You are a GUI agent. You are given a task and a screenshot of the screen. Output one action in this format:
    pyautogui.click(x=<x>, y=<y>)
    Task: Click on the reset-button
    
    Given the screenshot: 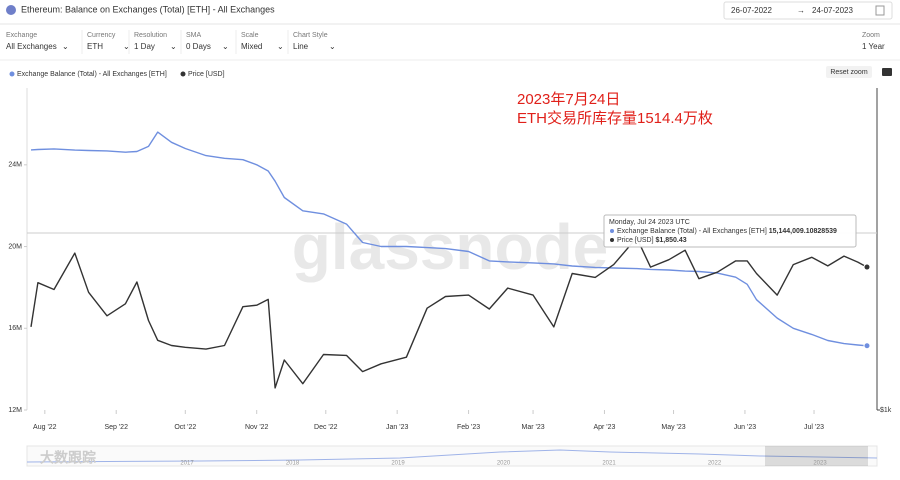 What is the action you would take?
    pyautogui.click(x=849, y=72)
    